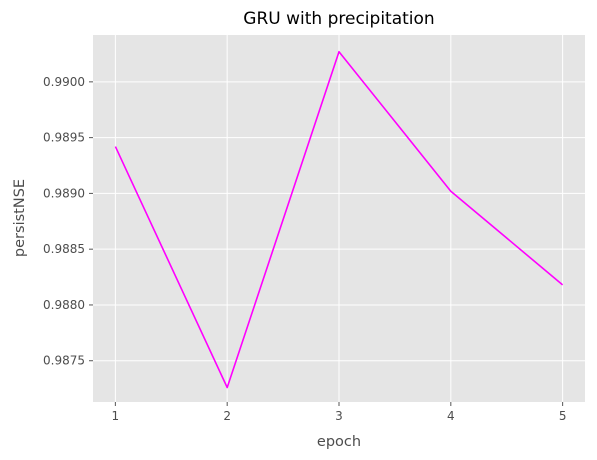  Describe the element at coordinates (64, 361) in the screenshot. I see `y-tick-label: 0.9875` at that location.